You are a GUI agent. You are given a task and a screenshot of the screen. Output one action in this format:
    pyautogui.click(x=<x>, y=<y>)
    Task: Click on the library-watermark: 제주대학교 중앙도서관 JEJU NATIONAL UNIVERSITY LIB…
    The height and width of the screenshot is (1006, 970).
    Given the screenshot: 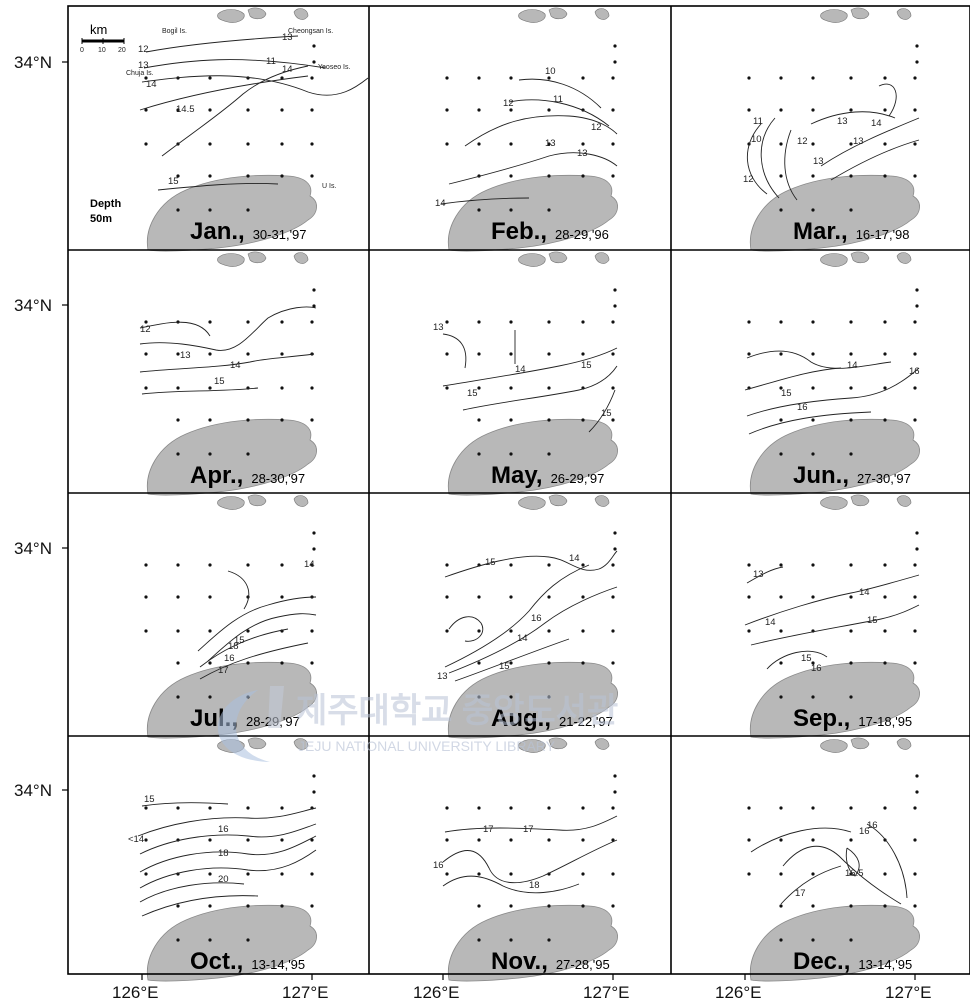 What is the action you would take?
    pyautogui.click(x=417, y=724)
    